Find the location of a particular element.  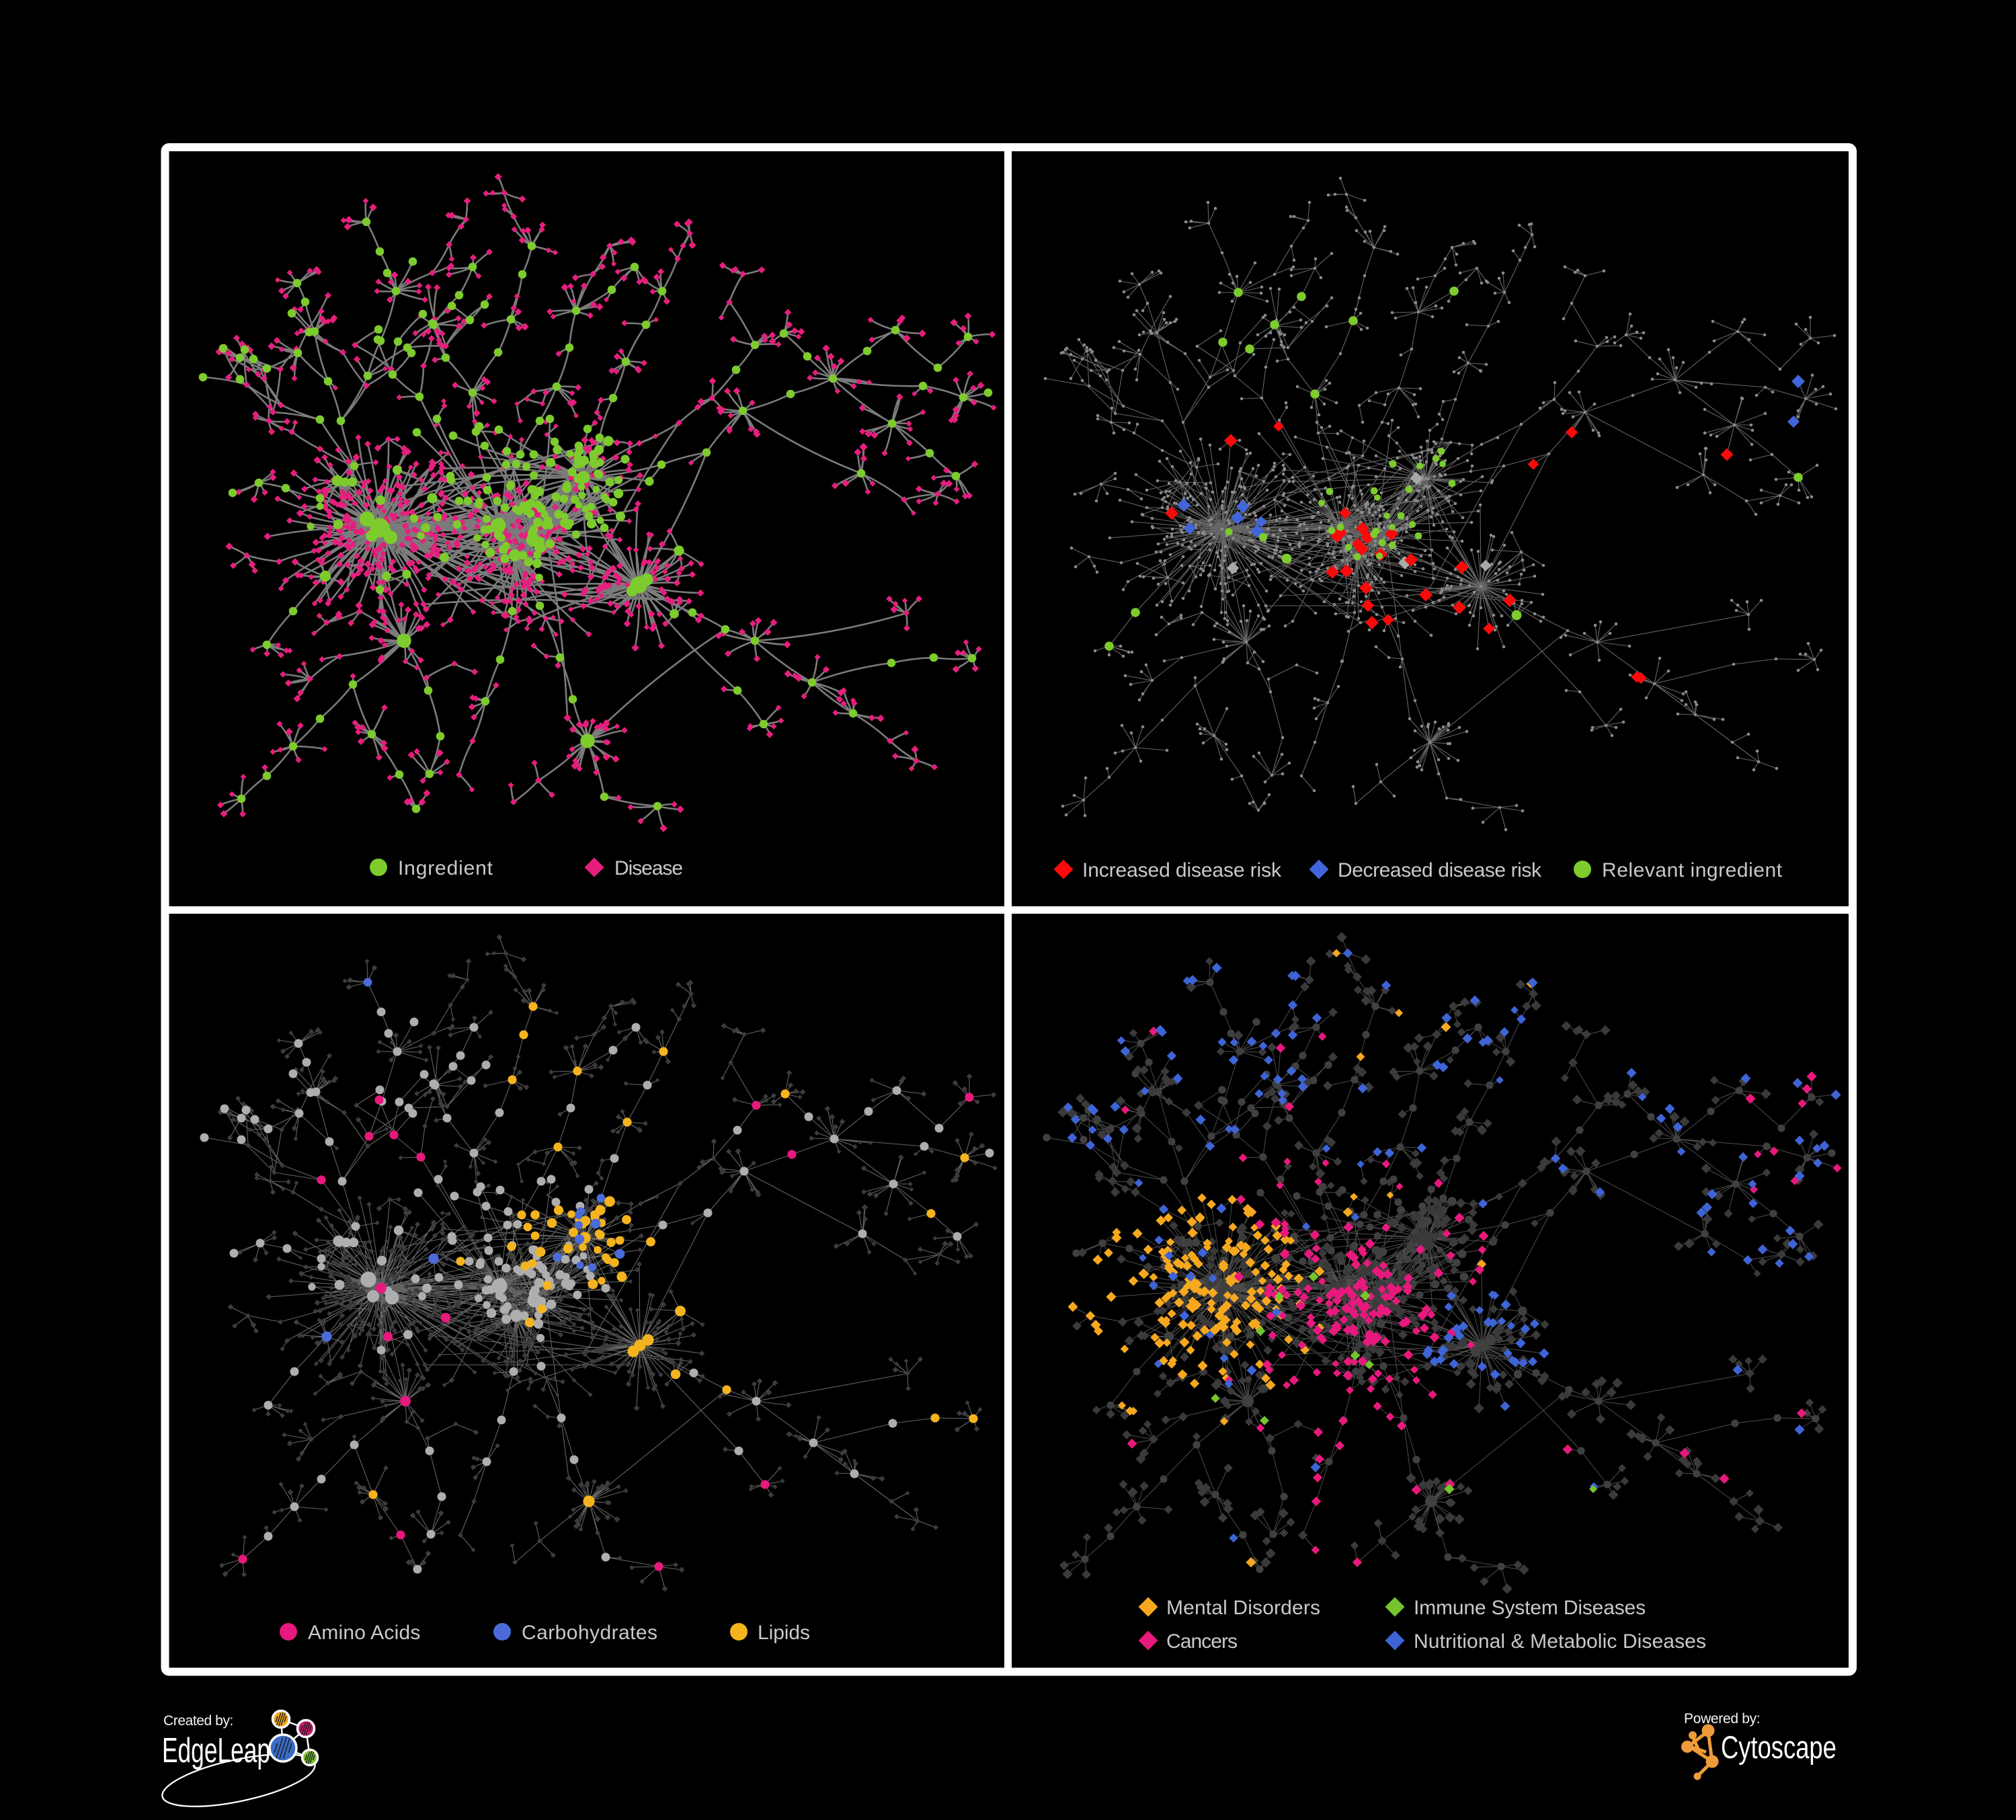

svg-text: Powered by: is located at coordinates (1722, 1719).